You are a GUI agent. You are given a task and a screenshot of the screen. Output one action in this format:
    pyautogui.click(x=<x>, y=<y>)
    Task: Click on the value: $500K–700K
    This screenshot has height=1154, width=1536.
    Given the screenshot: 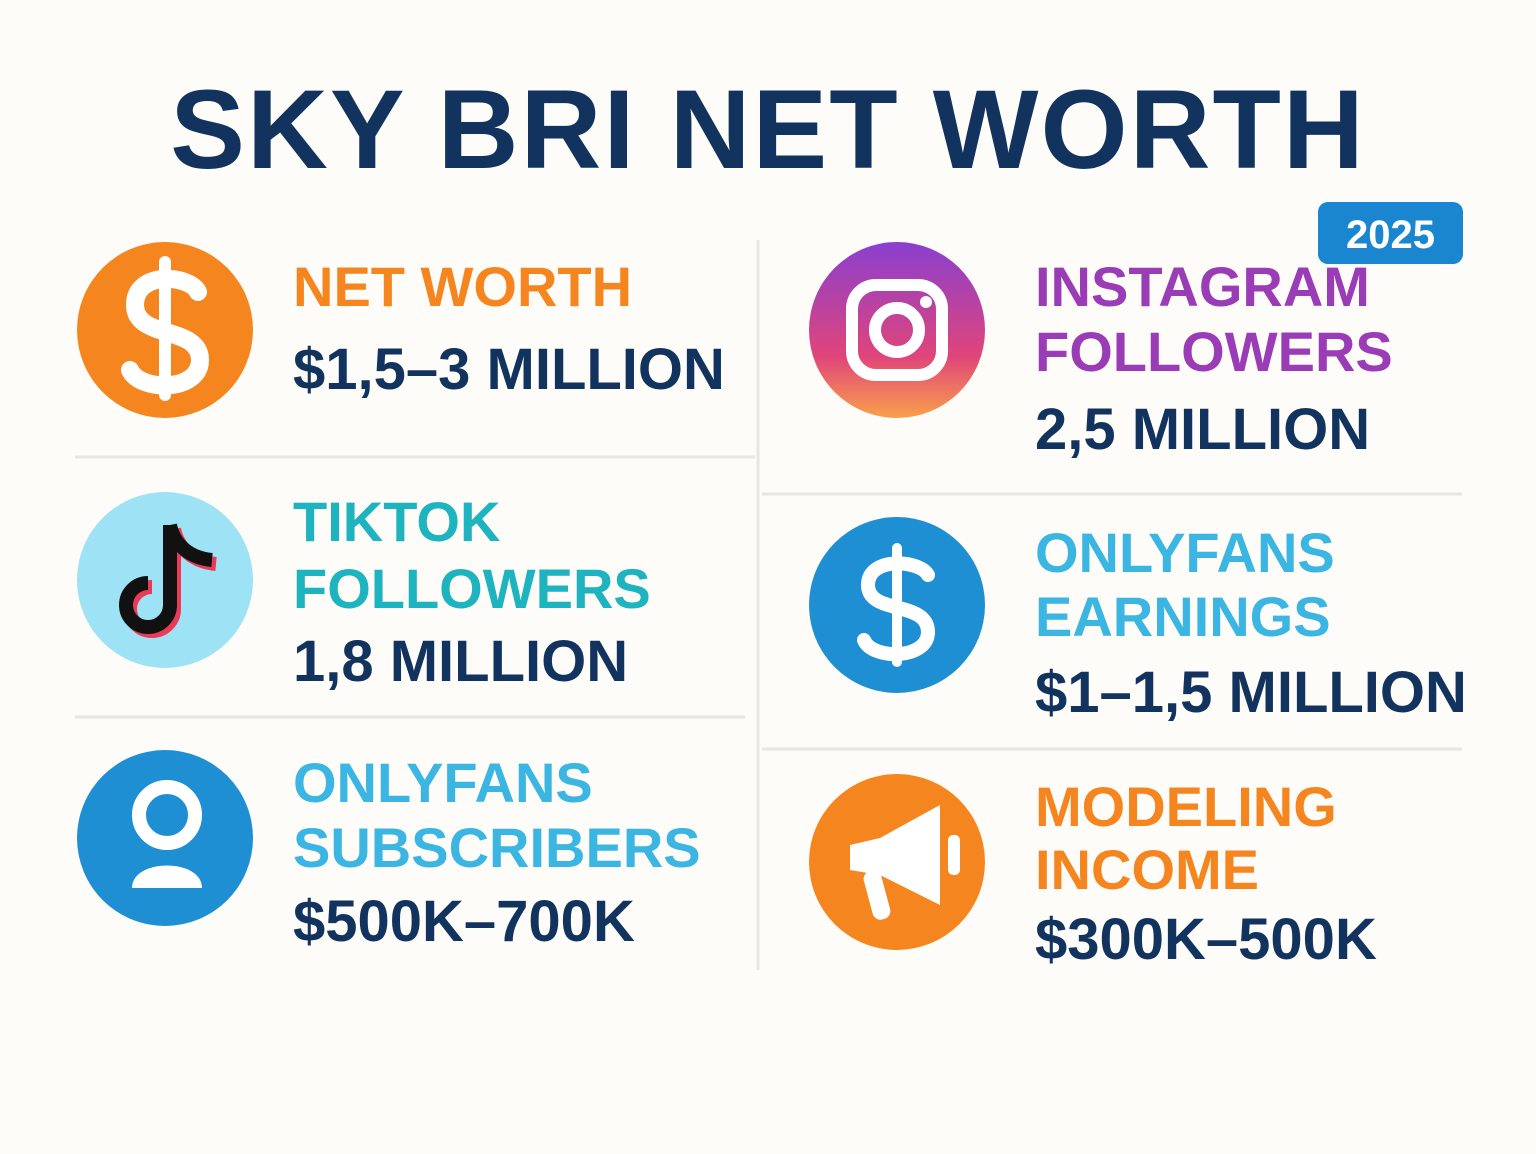 What is the action you would take?
    pyautogui.click(x=464, y=921)
    